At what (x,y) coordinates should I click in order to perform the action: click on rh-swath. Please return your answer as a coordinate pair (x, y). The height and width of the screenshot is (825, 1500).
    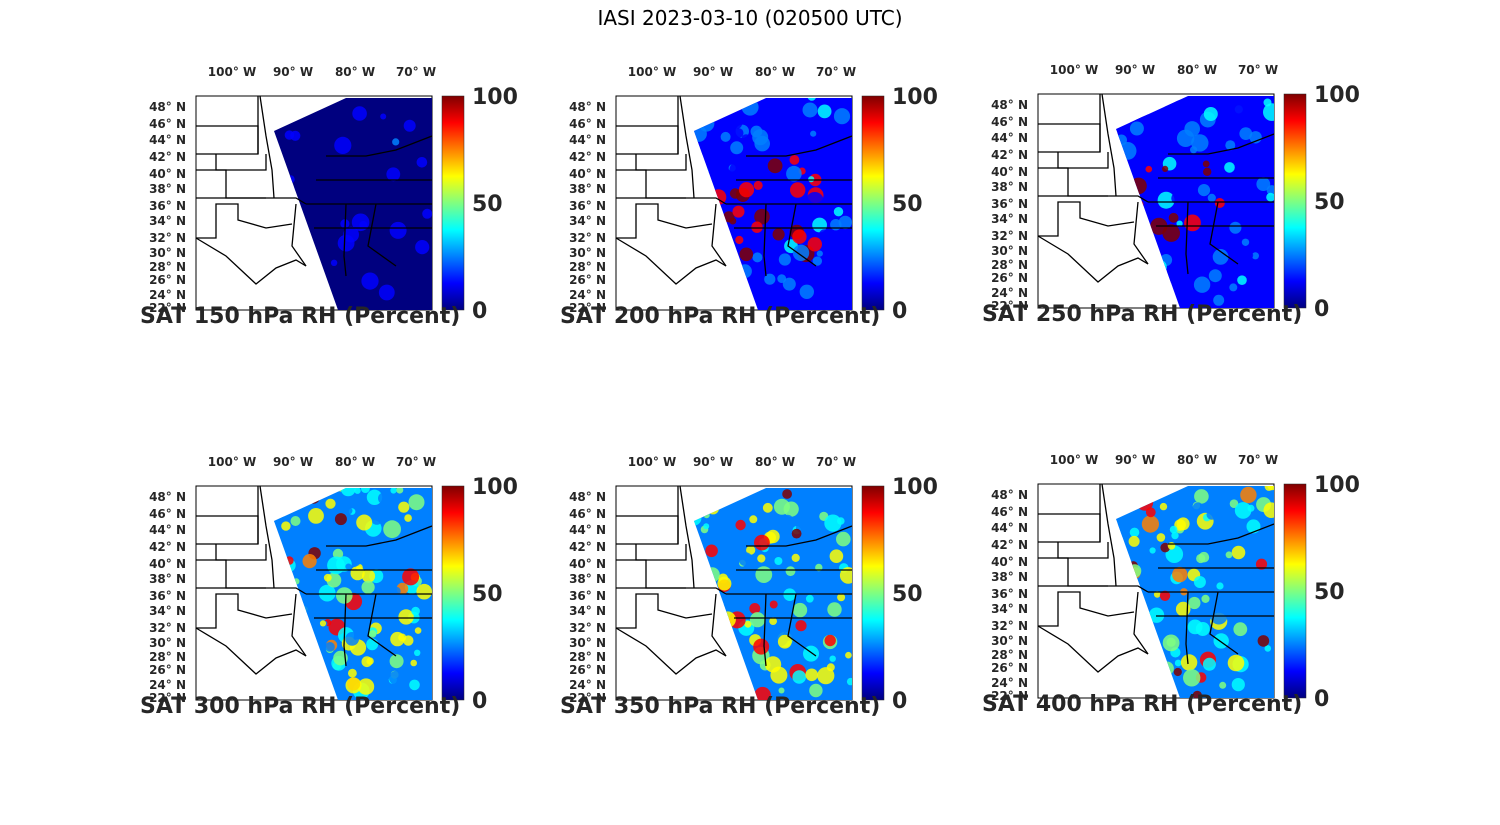
    Looking at the image, I should click on (353, 594).